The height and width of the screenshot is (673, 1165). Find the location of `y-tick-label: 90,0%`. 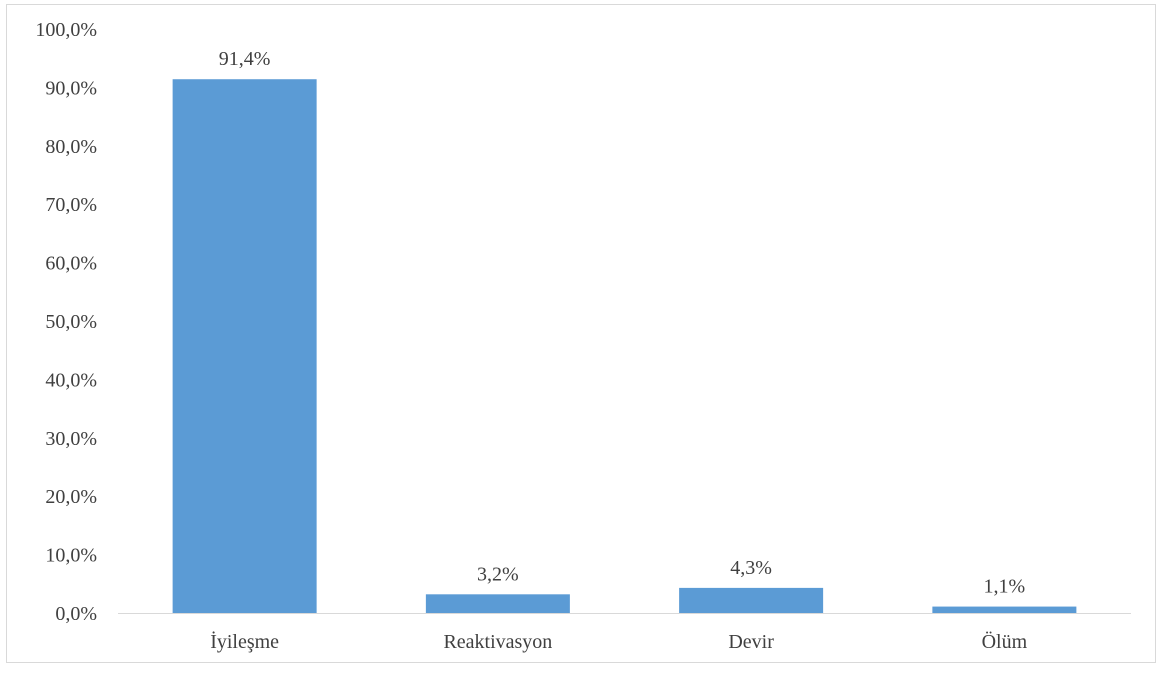

y-tick-label: 90,0% is located at coordinates (71, 88).